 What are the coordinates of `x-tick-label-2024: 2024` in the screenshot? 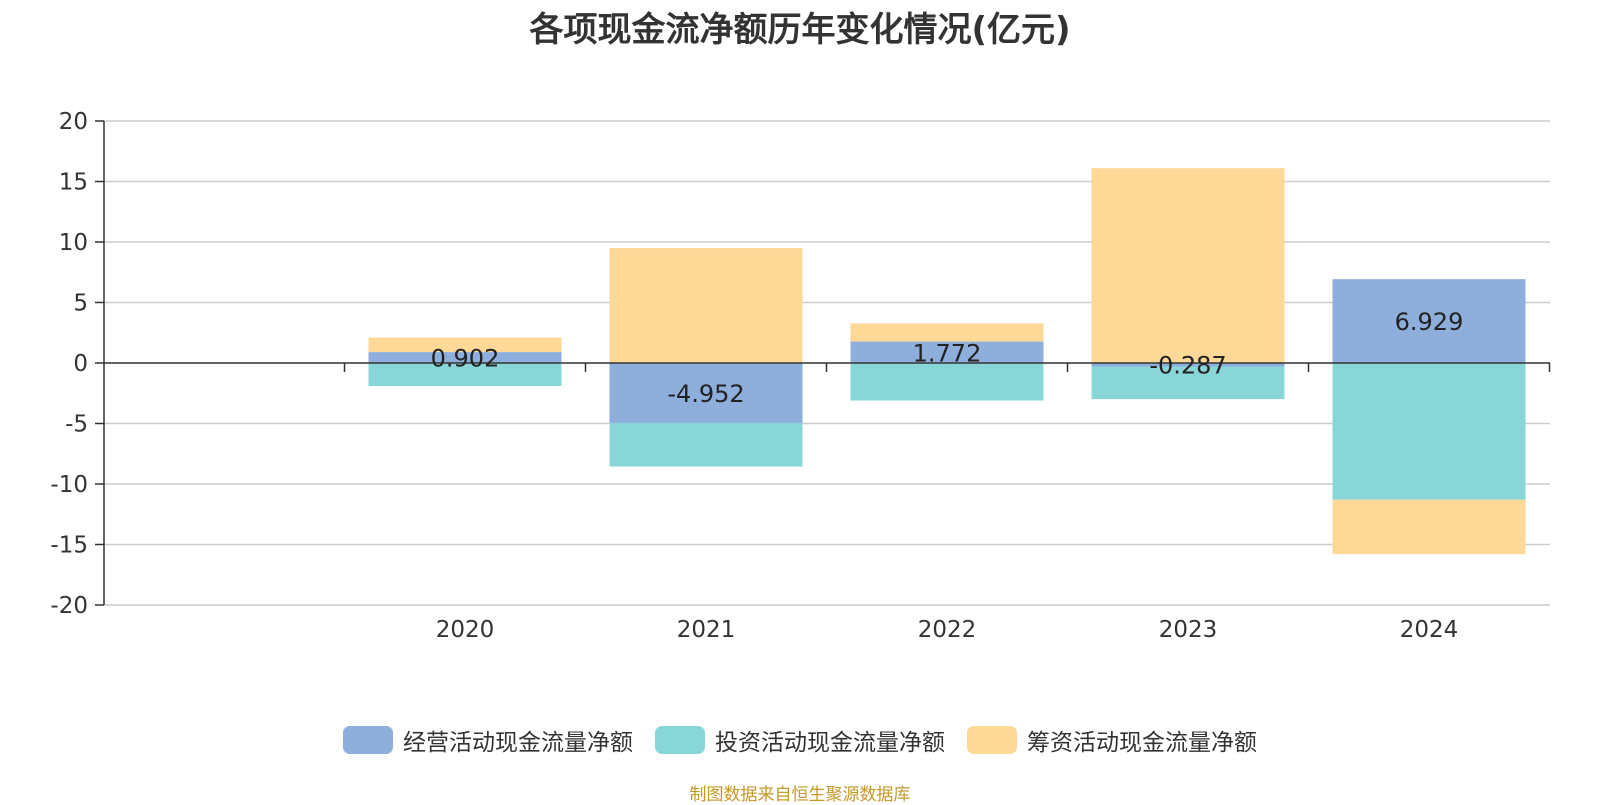 It's located at (1429, 630).